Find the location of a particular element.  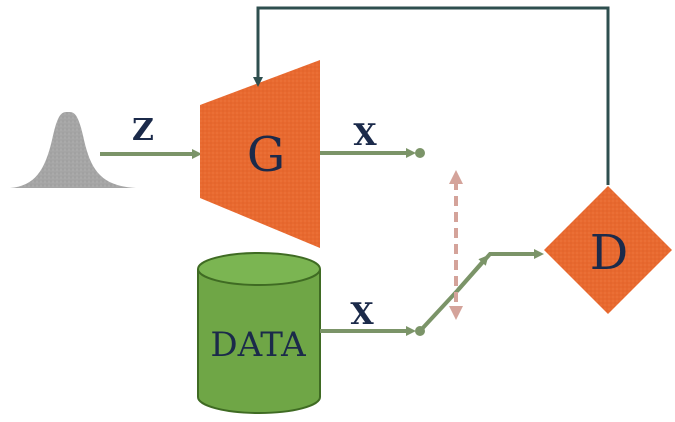

switch-indicator-down-arrowhead is located at coordinates (456, 313).